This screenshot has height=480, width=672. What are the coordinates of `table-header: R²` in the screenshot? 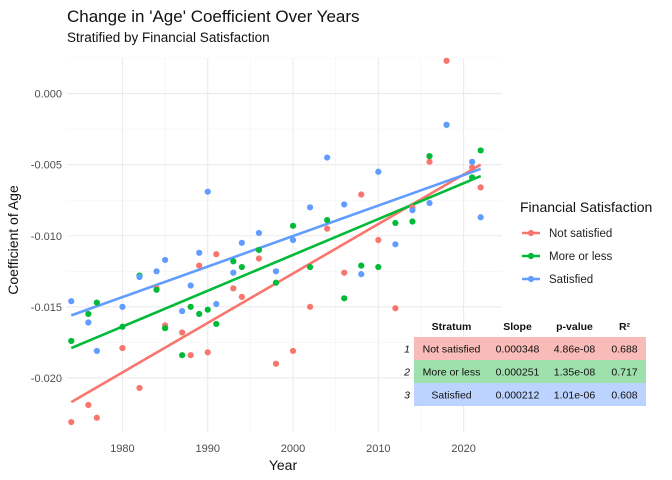 It's located at (625, 327).